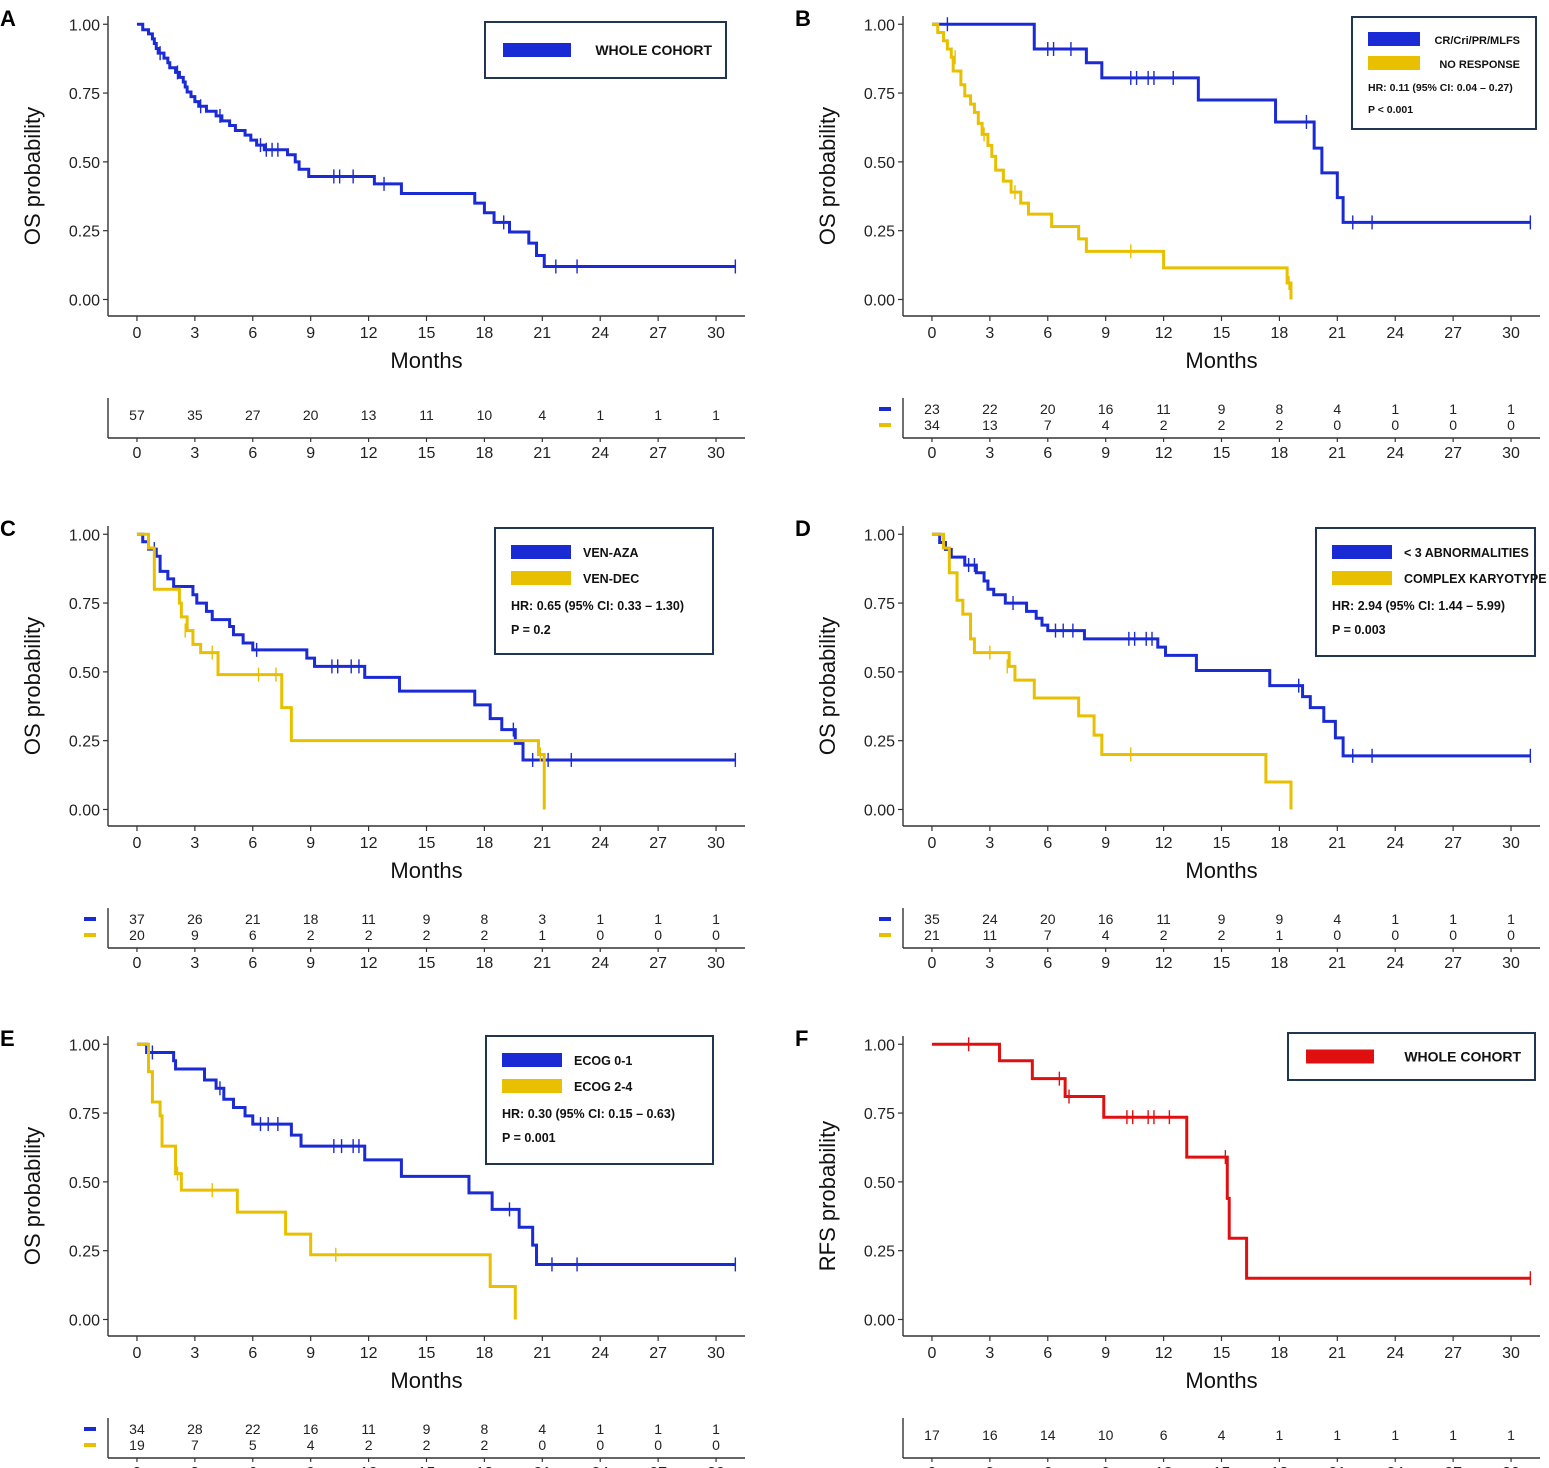  I want to click on legend-stat: P = 0.001, so click(529, 1138).